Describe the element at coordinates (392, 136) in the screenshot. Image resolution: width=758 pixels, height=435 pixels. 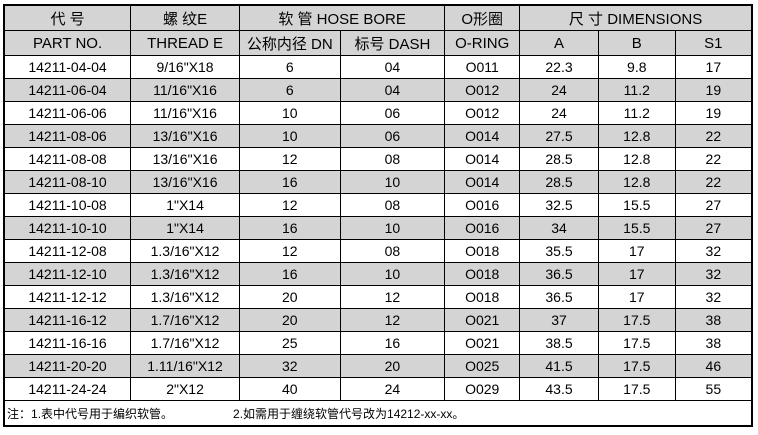
I see `cell-dash: 06` at that location.